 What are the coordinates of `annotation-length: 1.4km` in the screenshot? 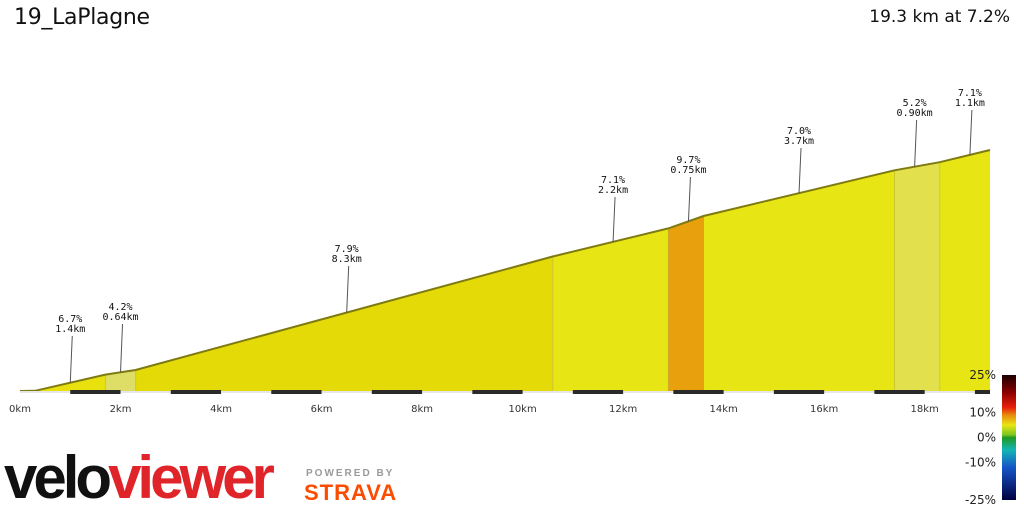 It's located at (70, 329).